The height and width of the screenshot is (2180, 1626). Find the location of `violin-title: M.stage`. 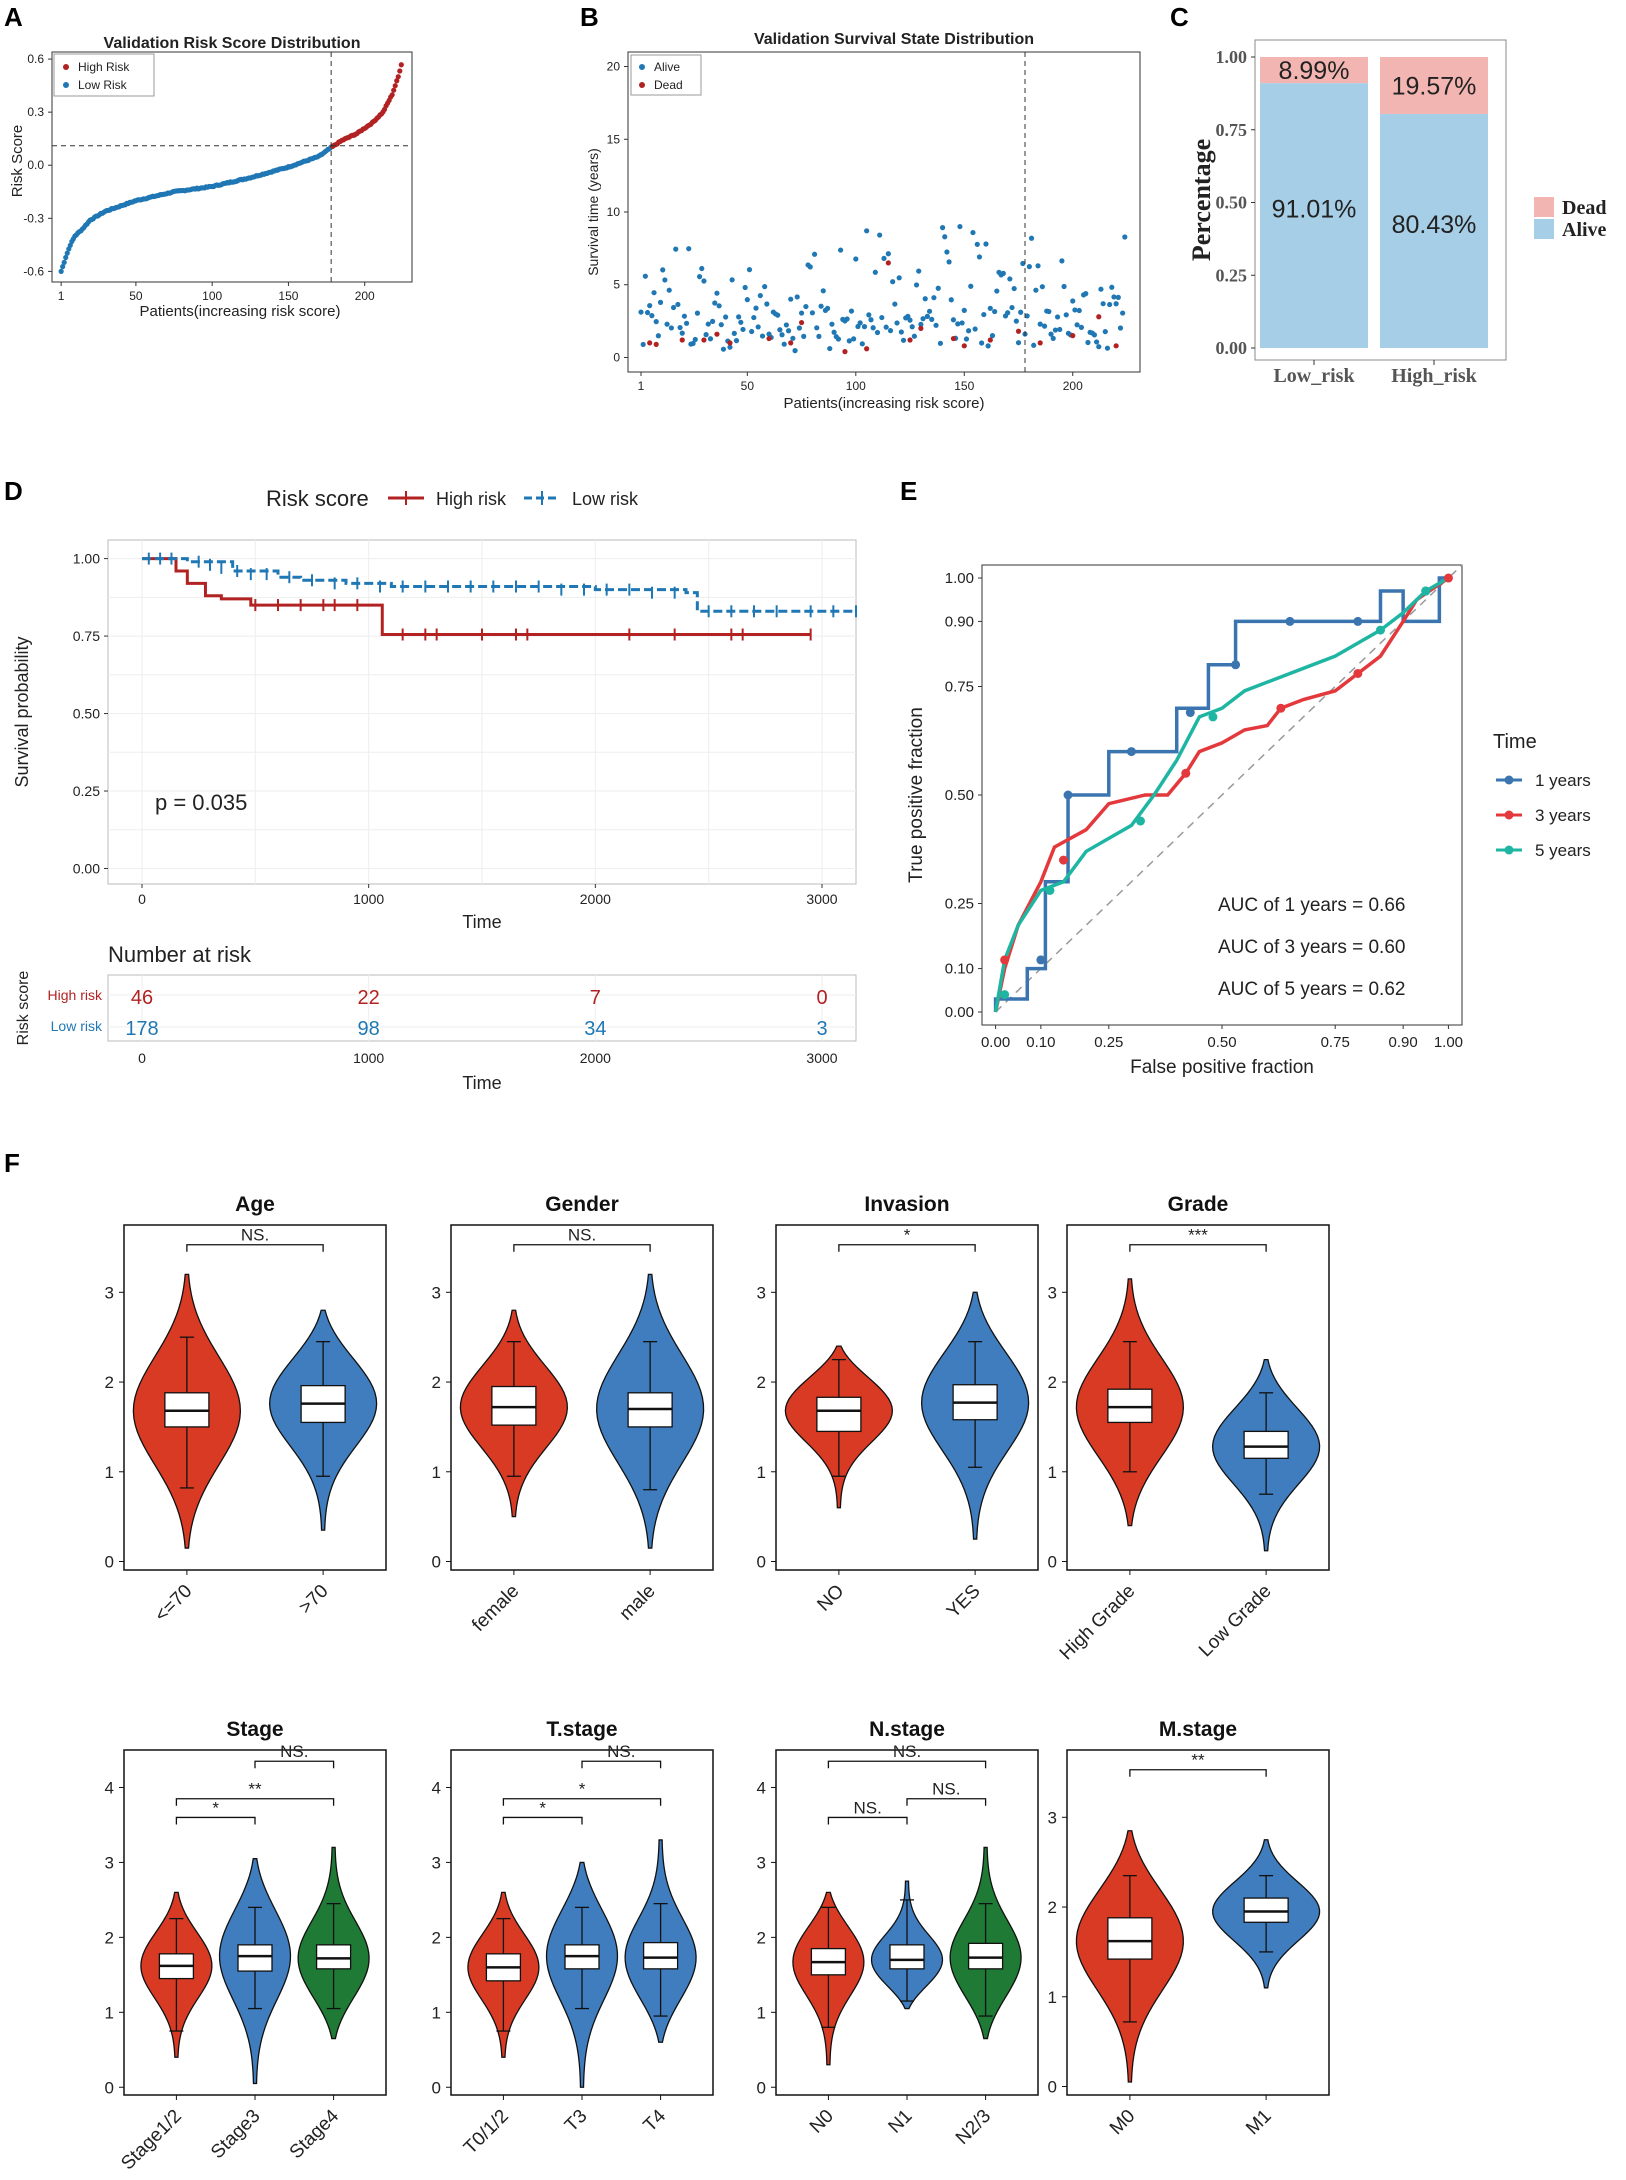

violin-title: M.stage is located at coordinates (1198, 1729).